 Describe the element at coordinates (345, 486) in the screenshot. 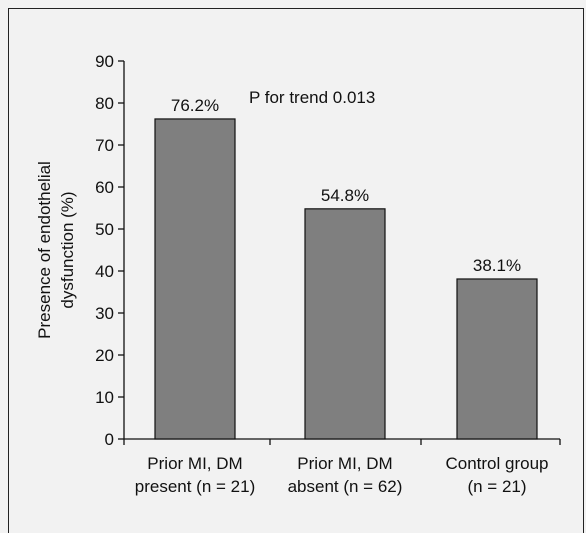

I see `x-category-label: absent (n = 62)` at that location.